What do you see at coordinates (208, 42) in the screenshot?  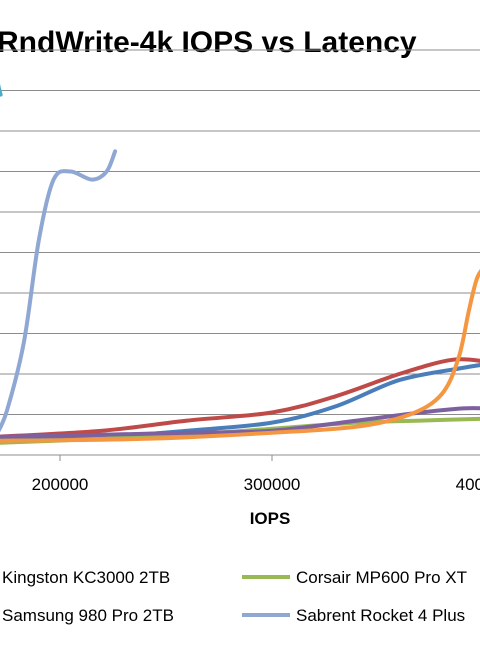 I see `chart-title: RndWrite-4k IOPS vs Latency` at bounding box center [208, 42].